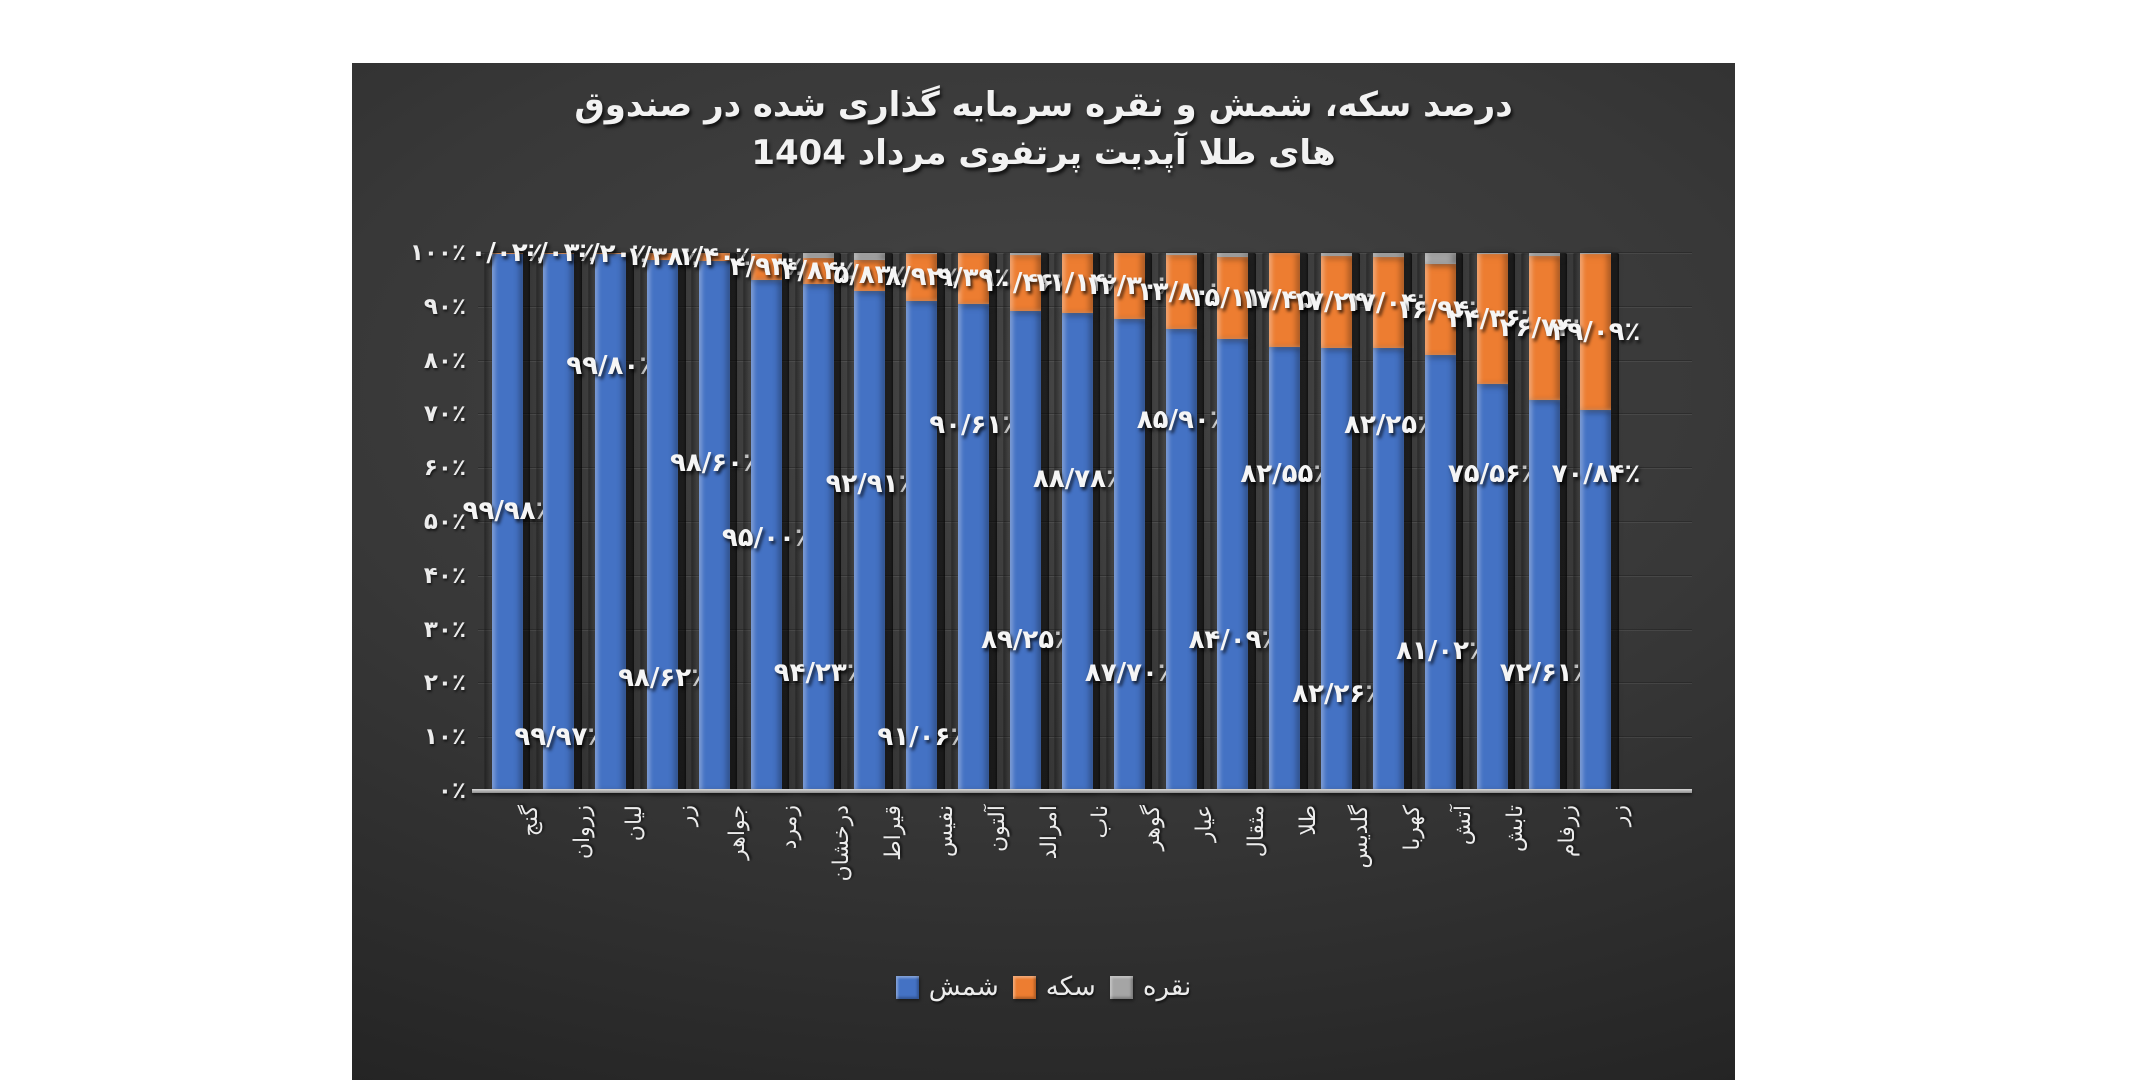  I want to click on y-axis-tick-label: ۲۰٪, so click(444, 683).